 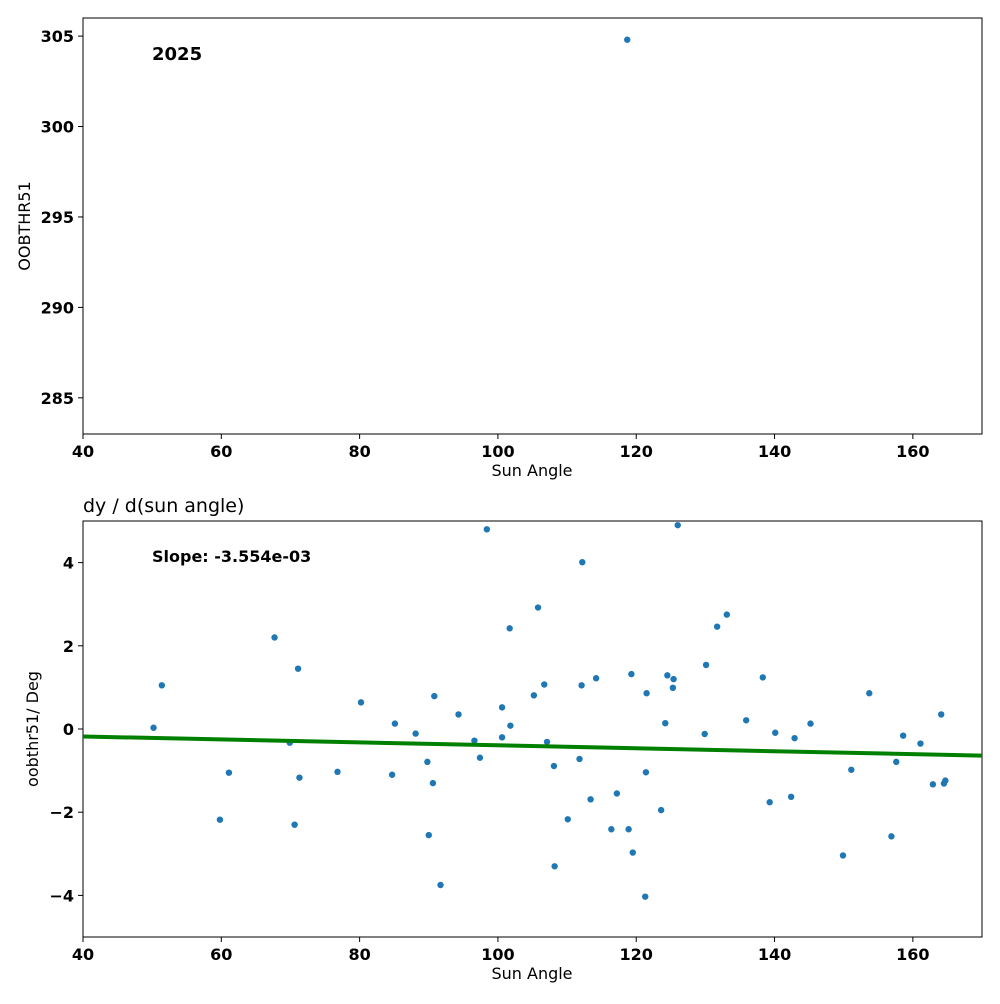 What do you see at coordinates (61, 812) in the screenshot?
I see `y-tick-label: −2` at bounding box center [61, 812].